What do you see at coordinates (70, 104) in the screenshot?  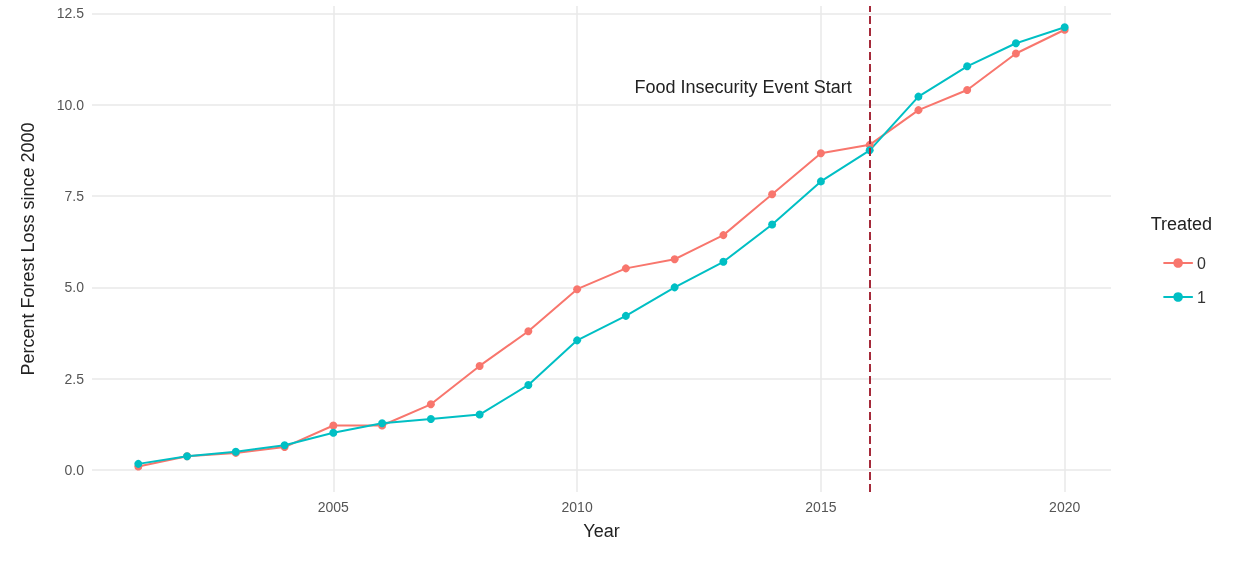 I see `y-tick-label: 10.0` at bounding box center [70, 104].